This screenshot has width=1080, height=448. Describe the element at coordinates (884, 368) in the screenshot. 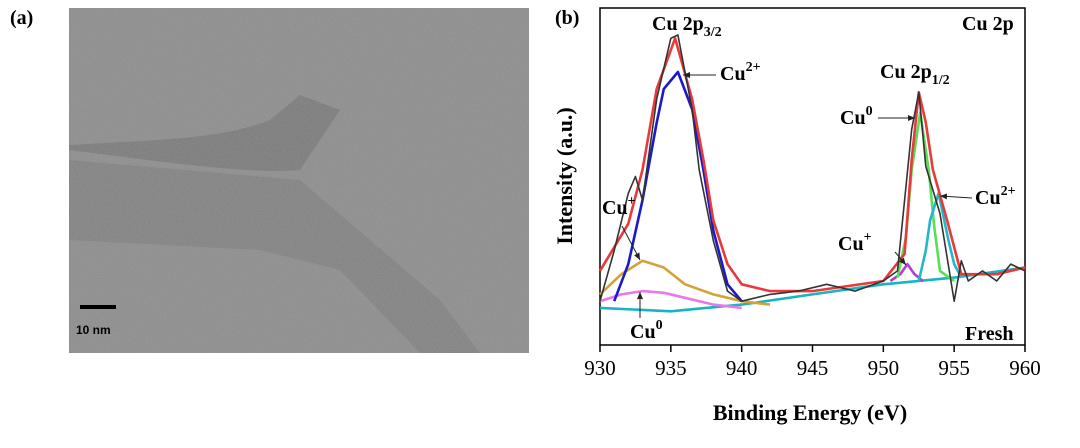

I see `x-tick-label: 950` at that location.